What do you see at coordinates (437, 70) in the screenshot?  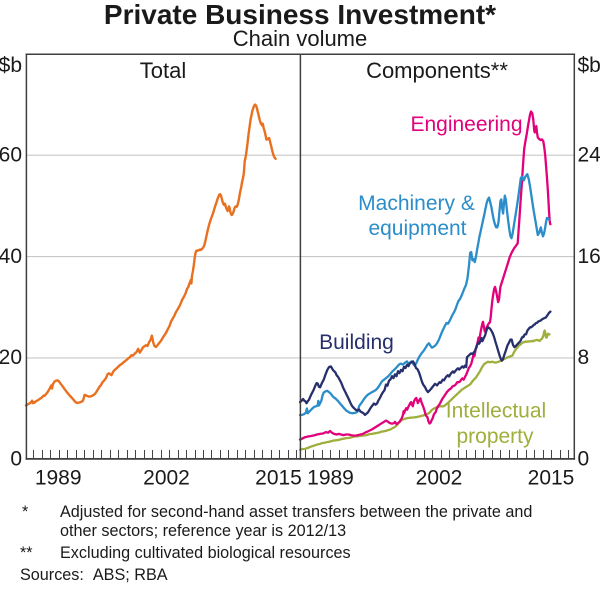 I see `svg-text: Components**` at bounding box center [437, 70].